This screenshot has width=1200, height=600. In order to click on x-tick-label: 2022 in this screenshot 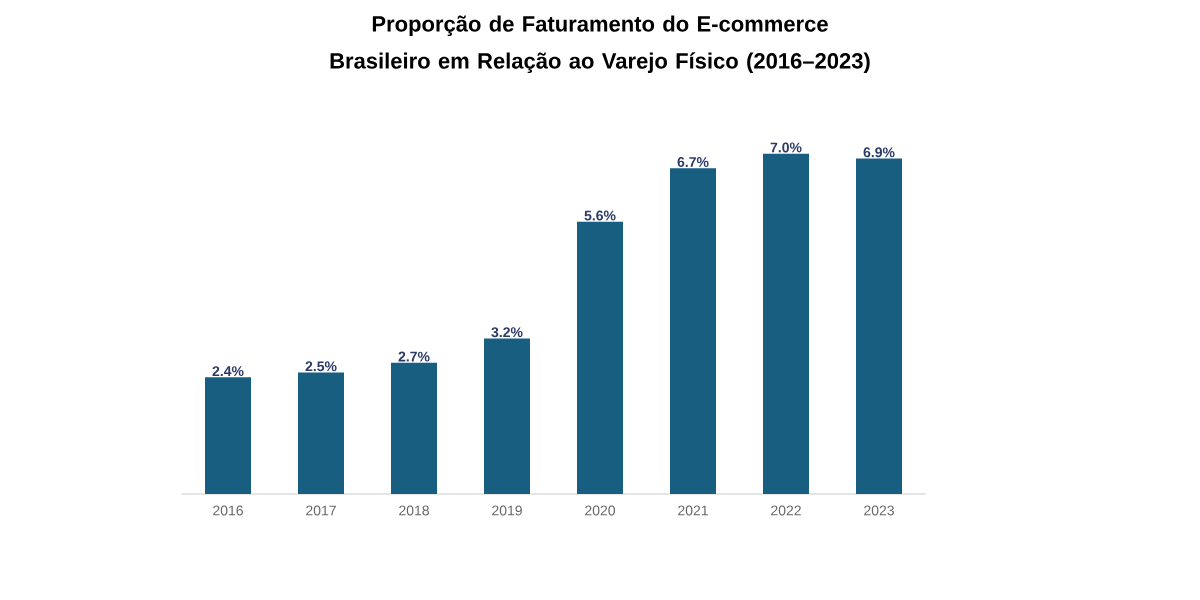, I will do `click(786, 510)`.